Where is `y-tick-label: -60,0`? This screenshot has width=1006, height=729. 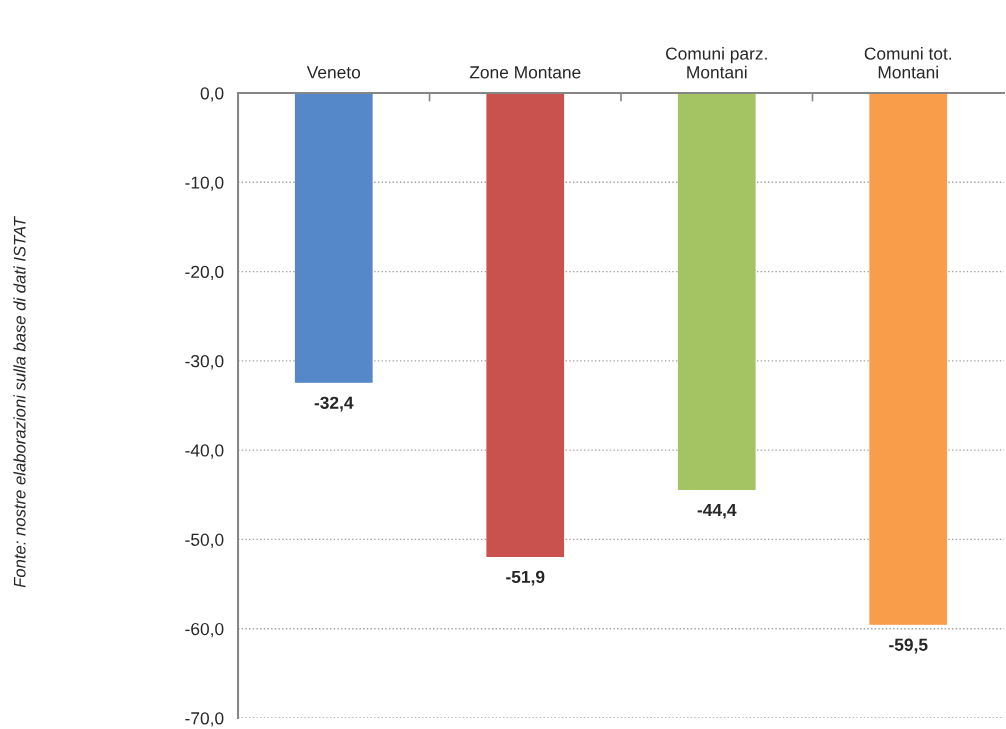
y-tick-label: -60,0 is located at coordinates (204, 630).